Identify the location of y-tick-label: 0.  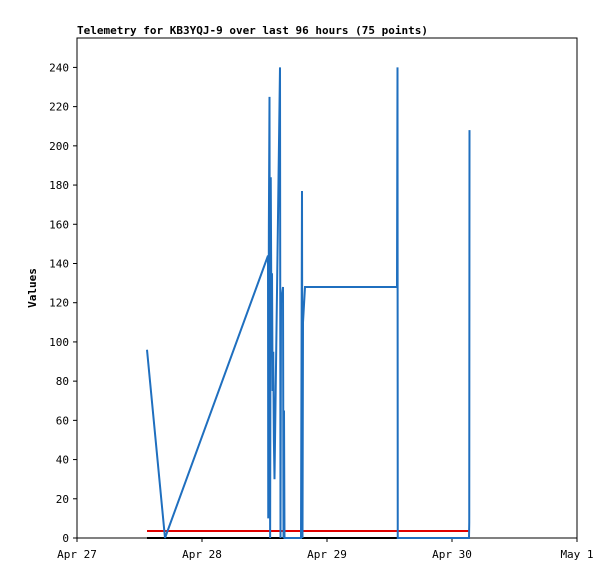
(65, 538).